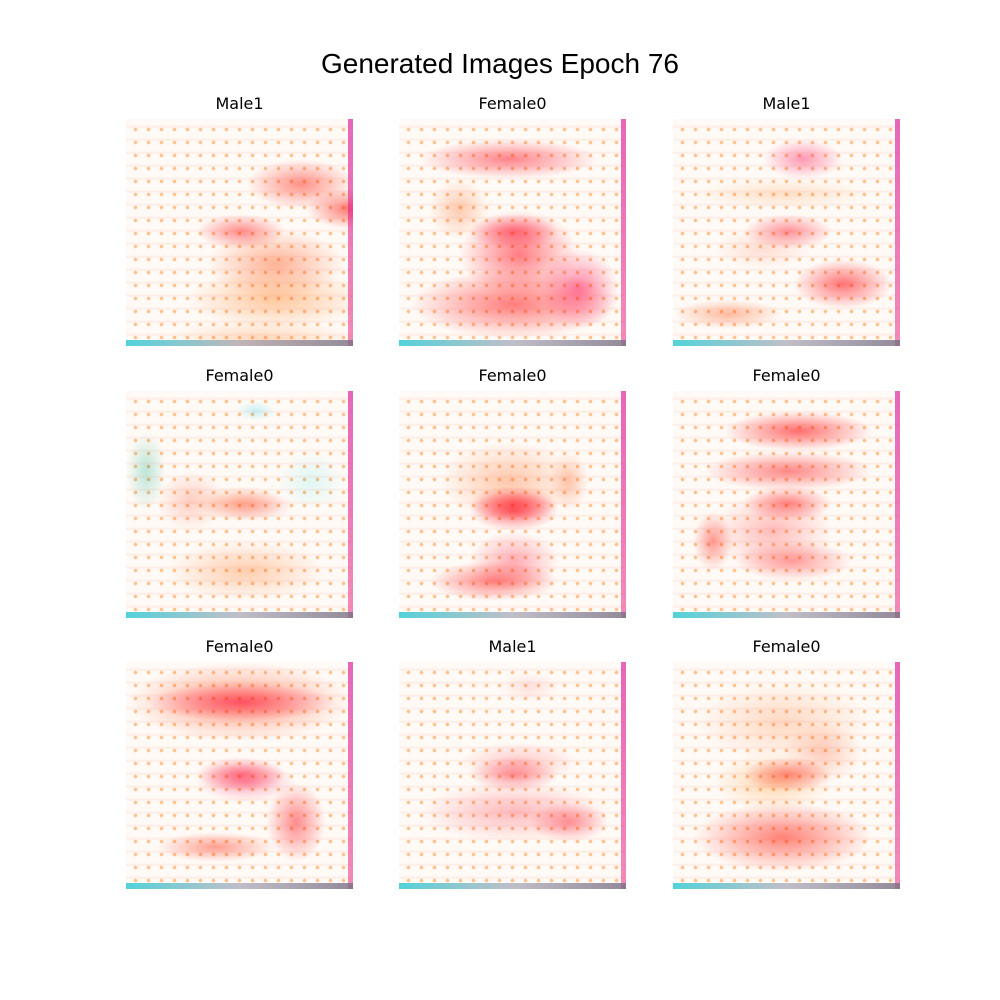  Describe the element at coordinates (499, 63) in the screenshot. I see `figure-title: Generated Images Epoch 76` at that location.